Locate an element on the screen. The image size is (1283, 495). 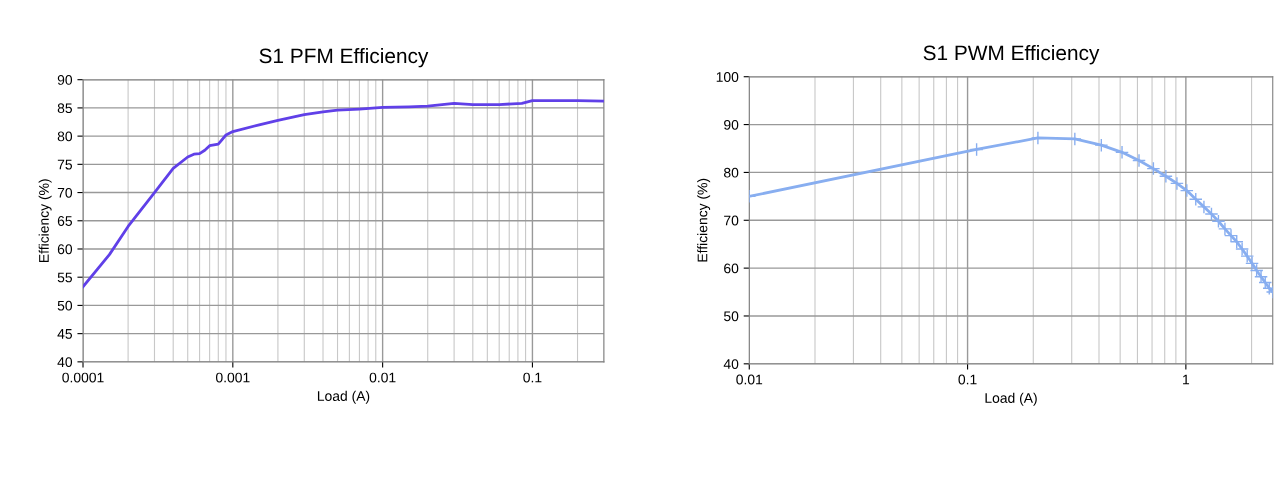
y-tick-label: 85 is located at coordinates (65, 108).